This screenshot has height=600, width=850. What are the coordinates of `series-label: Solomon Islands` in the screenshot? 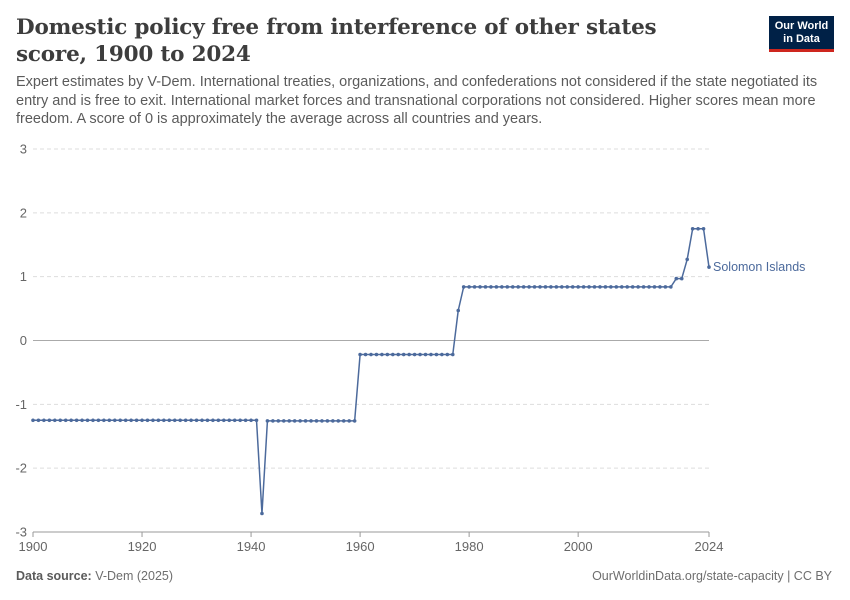 It's located at (759, 267).